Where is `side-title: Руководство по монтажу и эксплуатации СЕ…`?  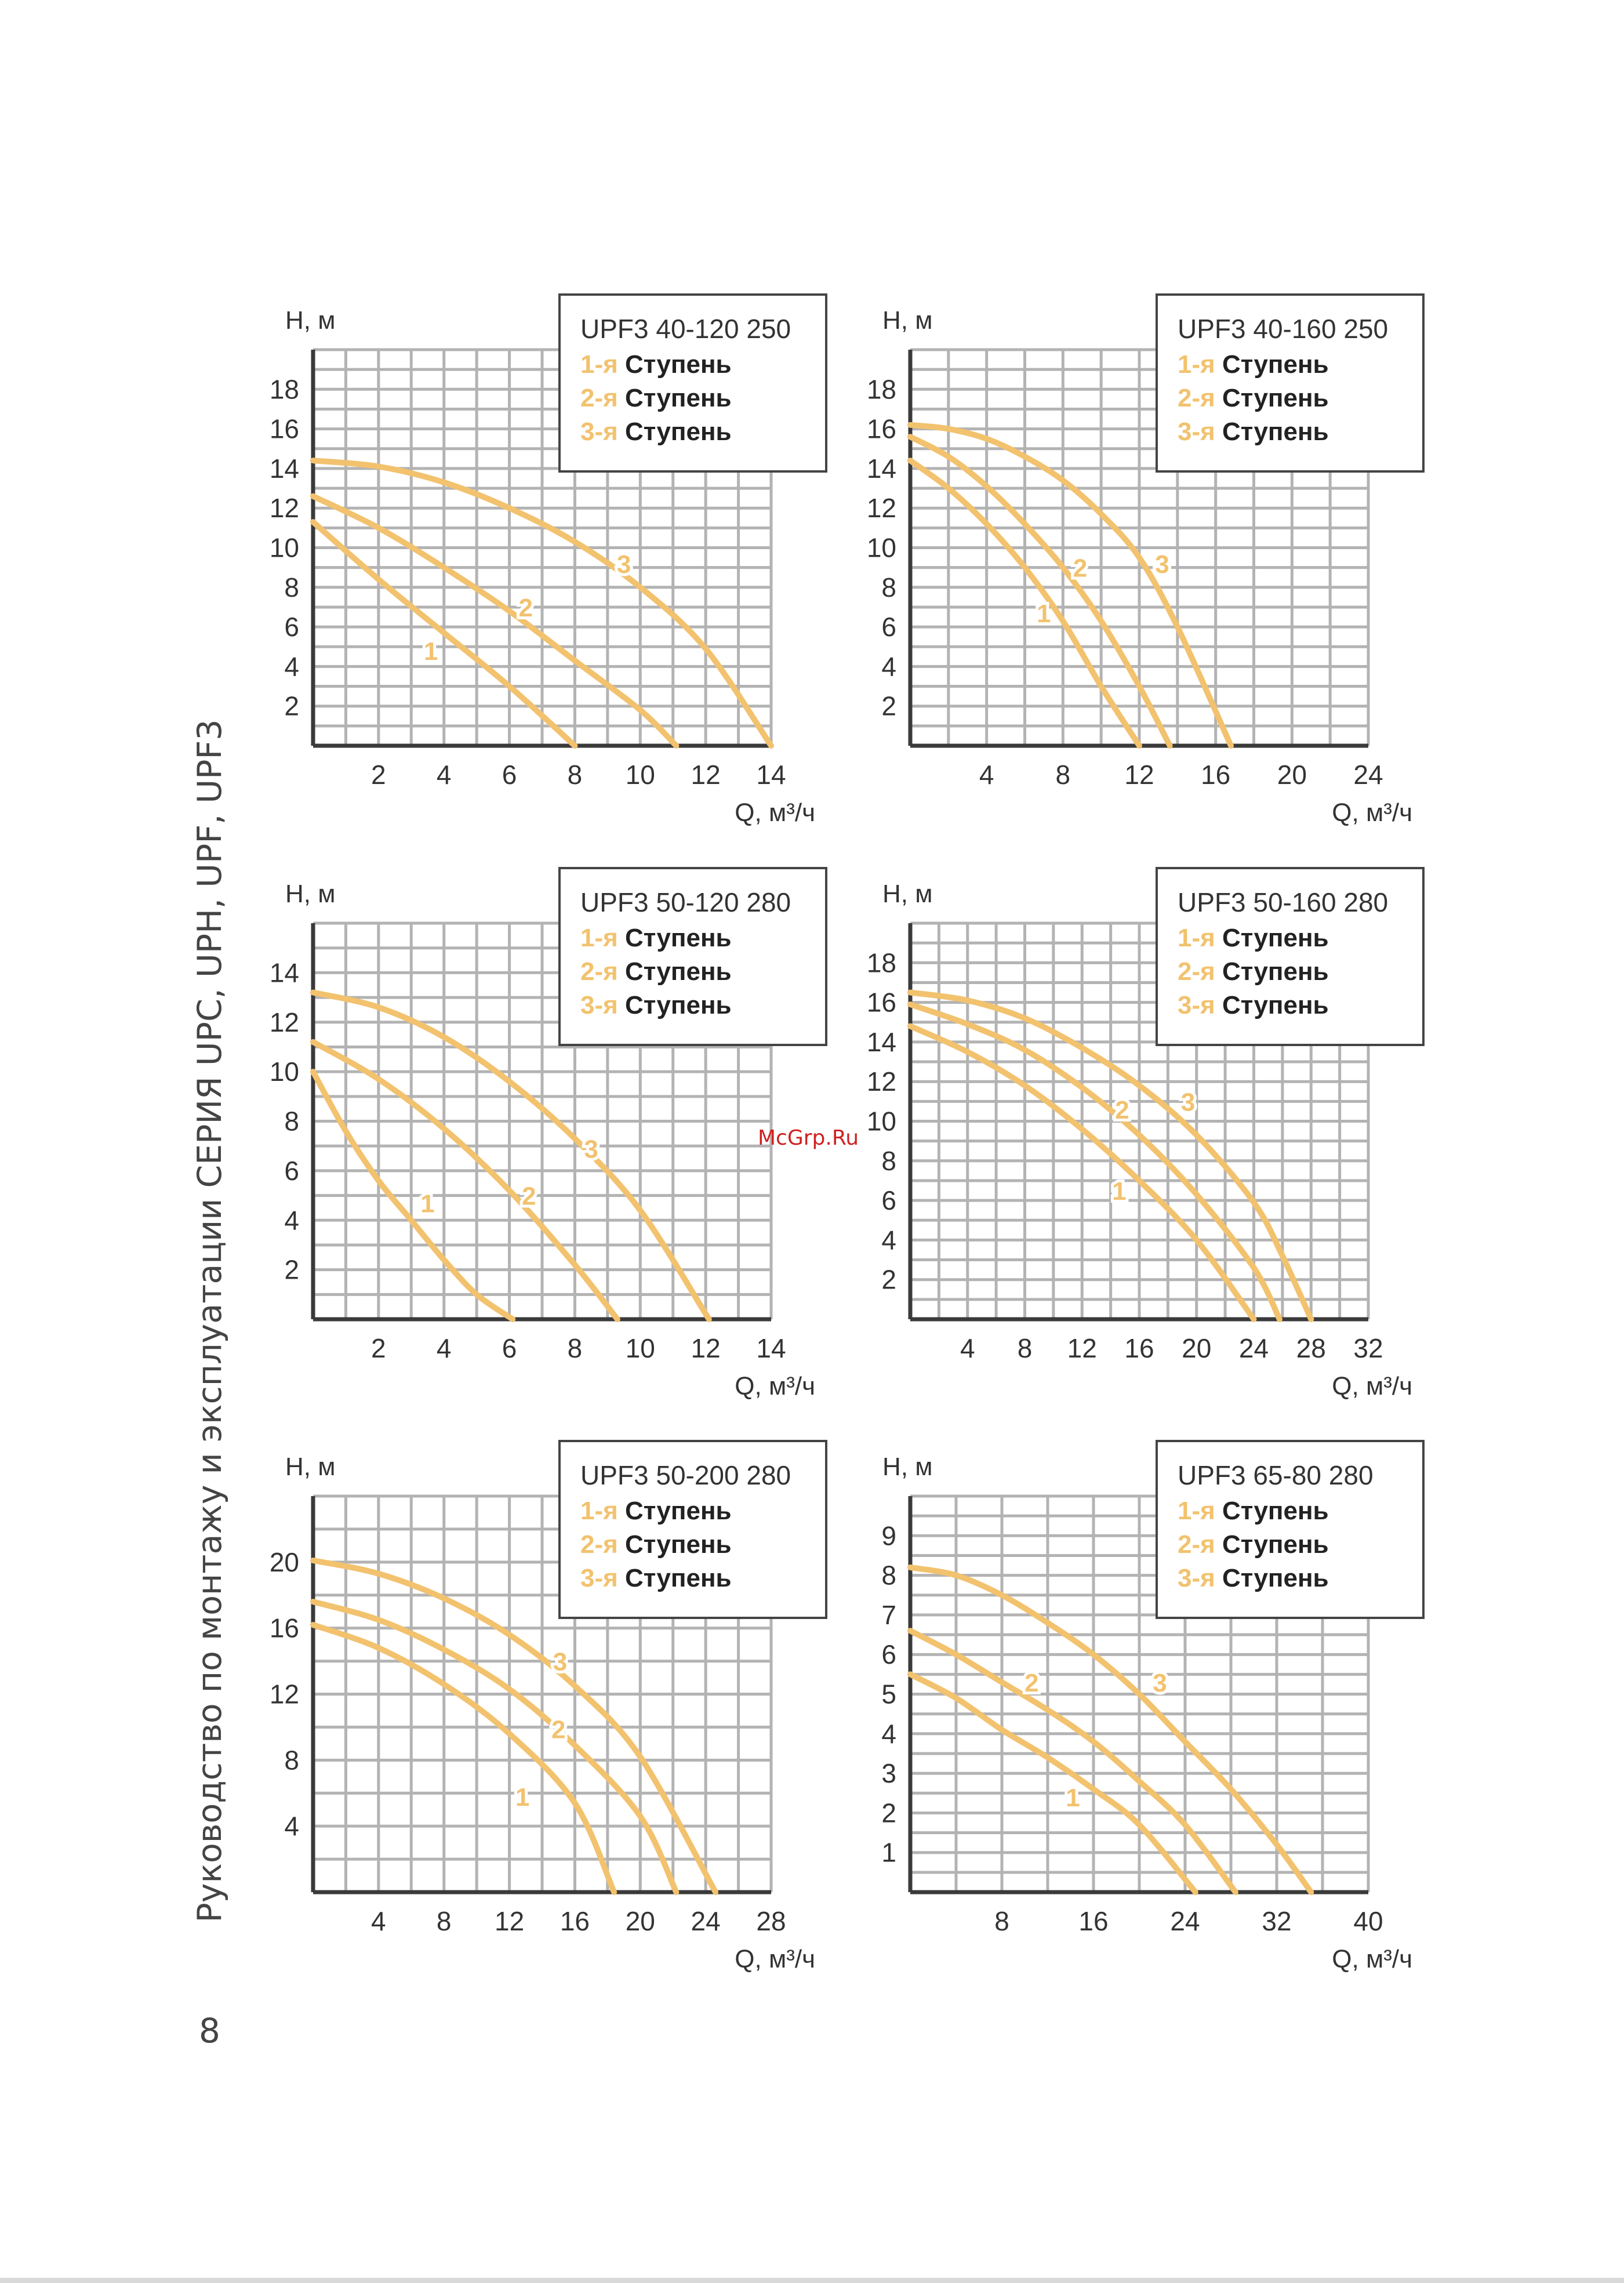 side-title: Руководство по монтажу и эксплуатации СЕ… is located at coordinates (210, 1321).